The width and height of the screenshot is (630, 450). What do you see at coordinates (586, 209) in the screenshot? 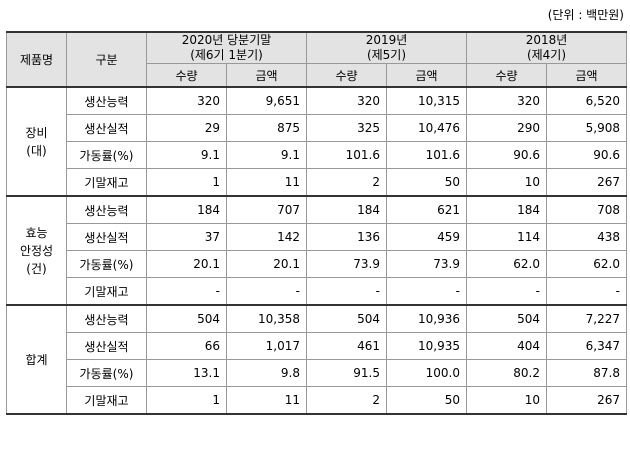
I see `value-cell: 708` at bounding box center [586, 209].